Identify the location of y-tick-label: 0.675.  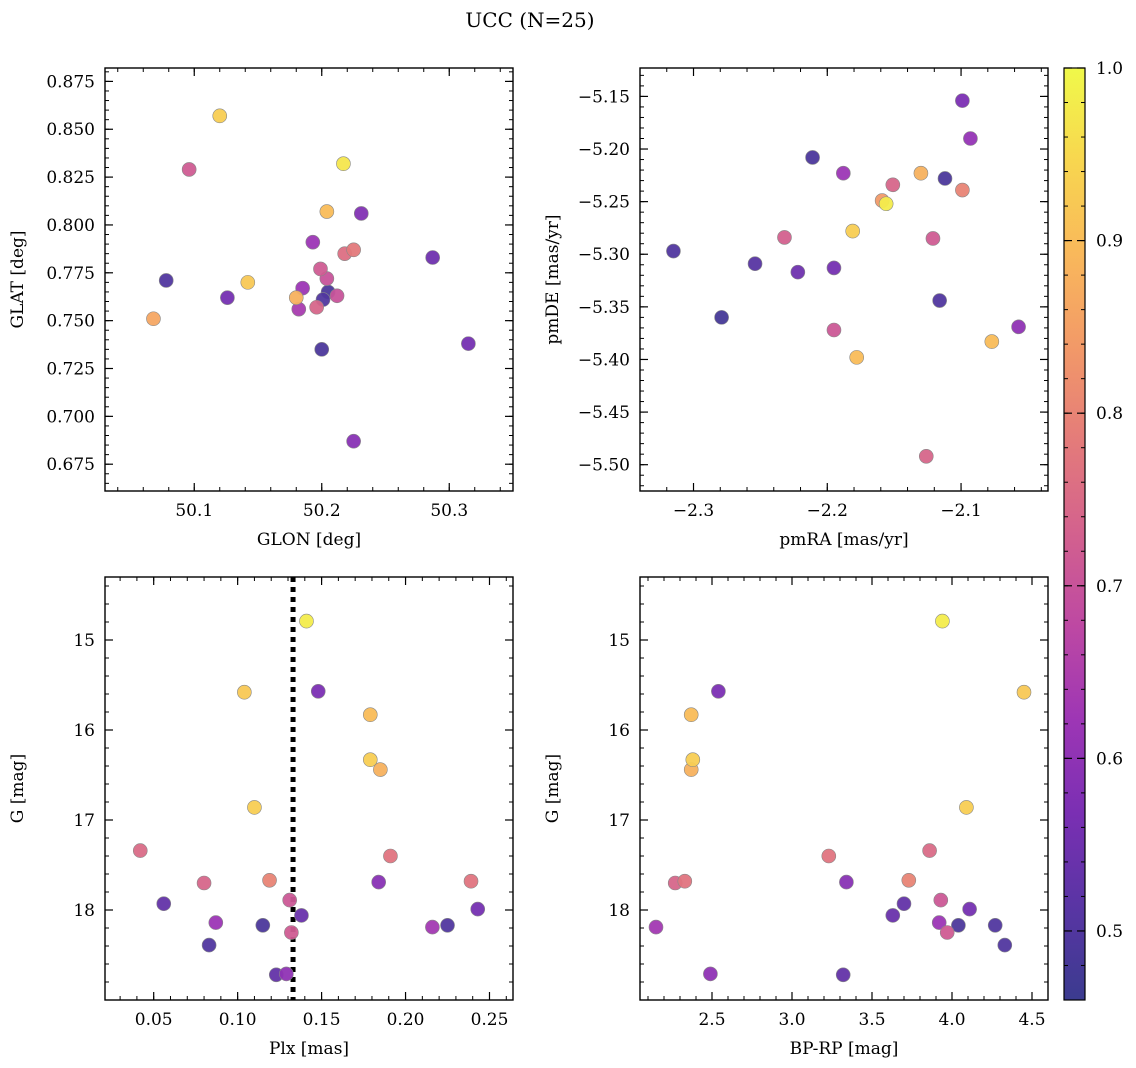
(70, 465).